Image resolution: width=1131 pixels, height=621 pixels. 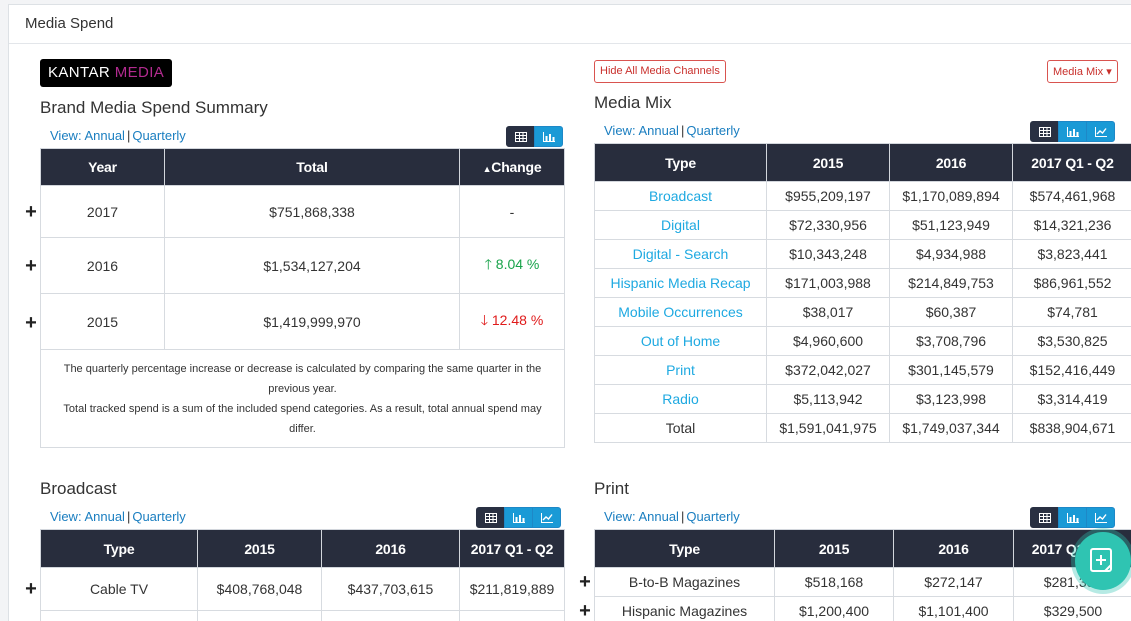 I want to click on expand-row-b2b-magazines-icon: +, so click(x=585, y=582).